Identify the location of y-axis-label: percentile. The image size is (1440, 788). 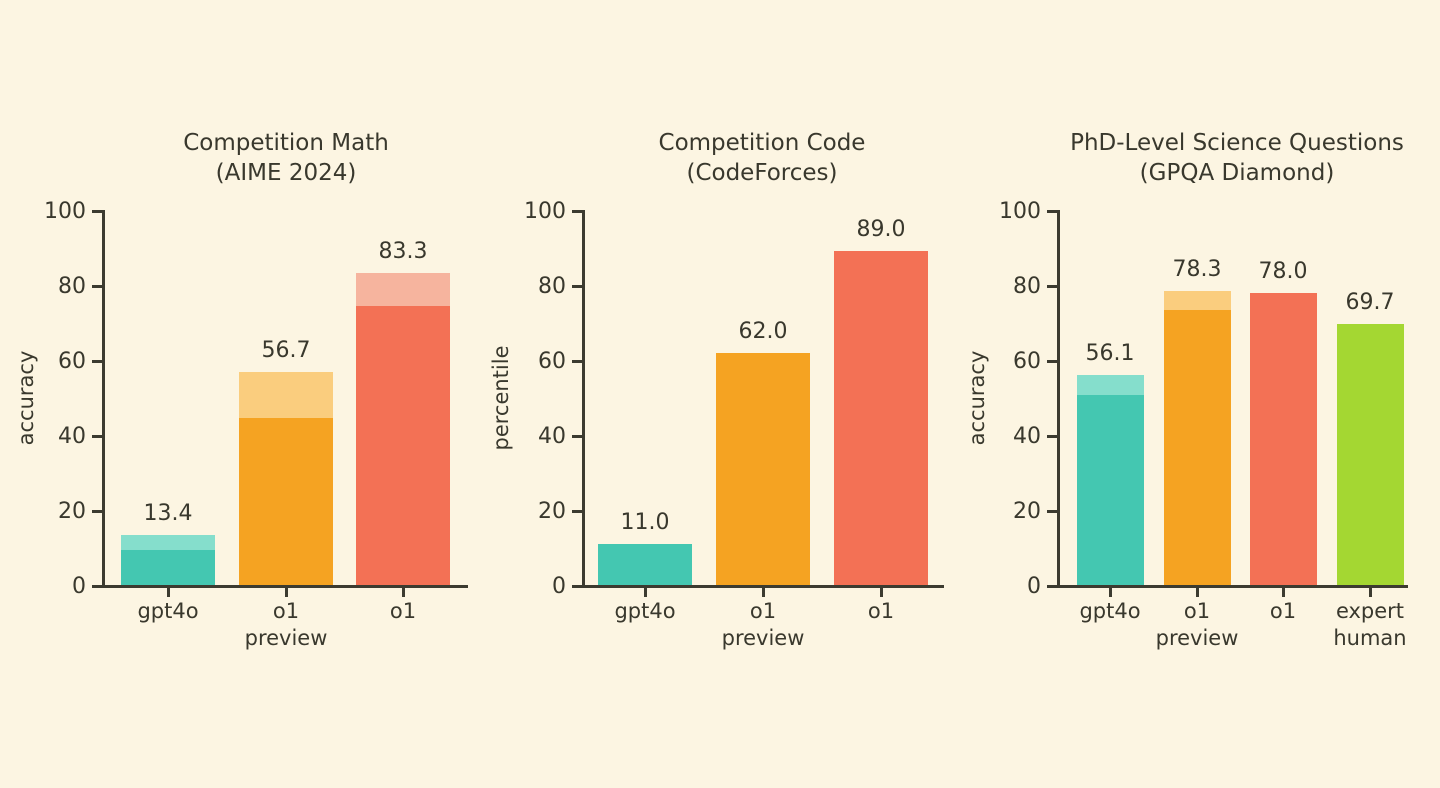
(501, 397).